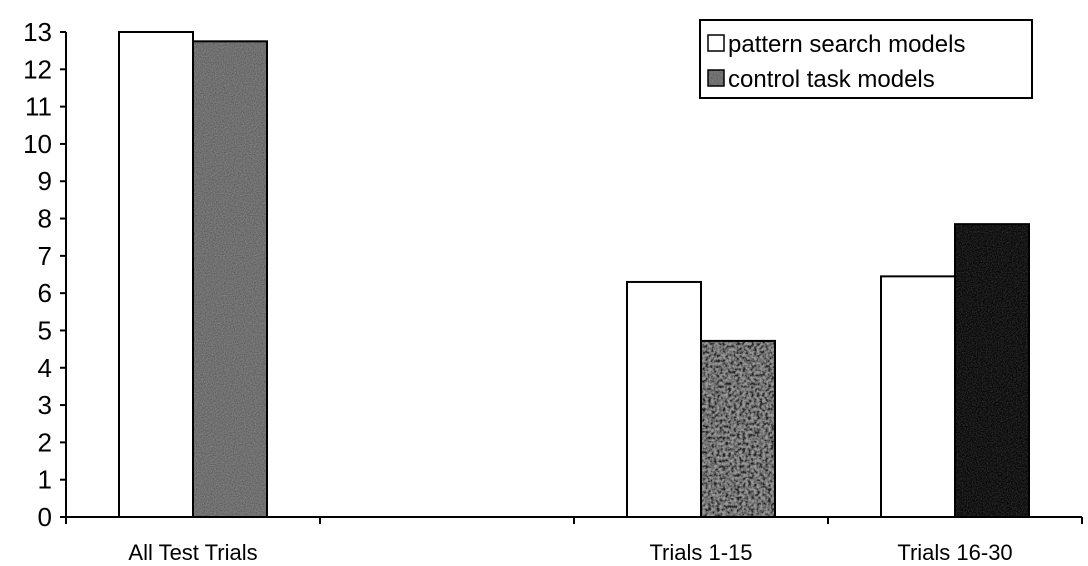 The height and width of the screenshot is (566, 1088). What do you see at coordinates (45, 368) in the screenshot?
I see `y-tick-label: 4` at bounding box center [45, 368].